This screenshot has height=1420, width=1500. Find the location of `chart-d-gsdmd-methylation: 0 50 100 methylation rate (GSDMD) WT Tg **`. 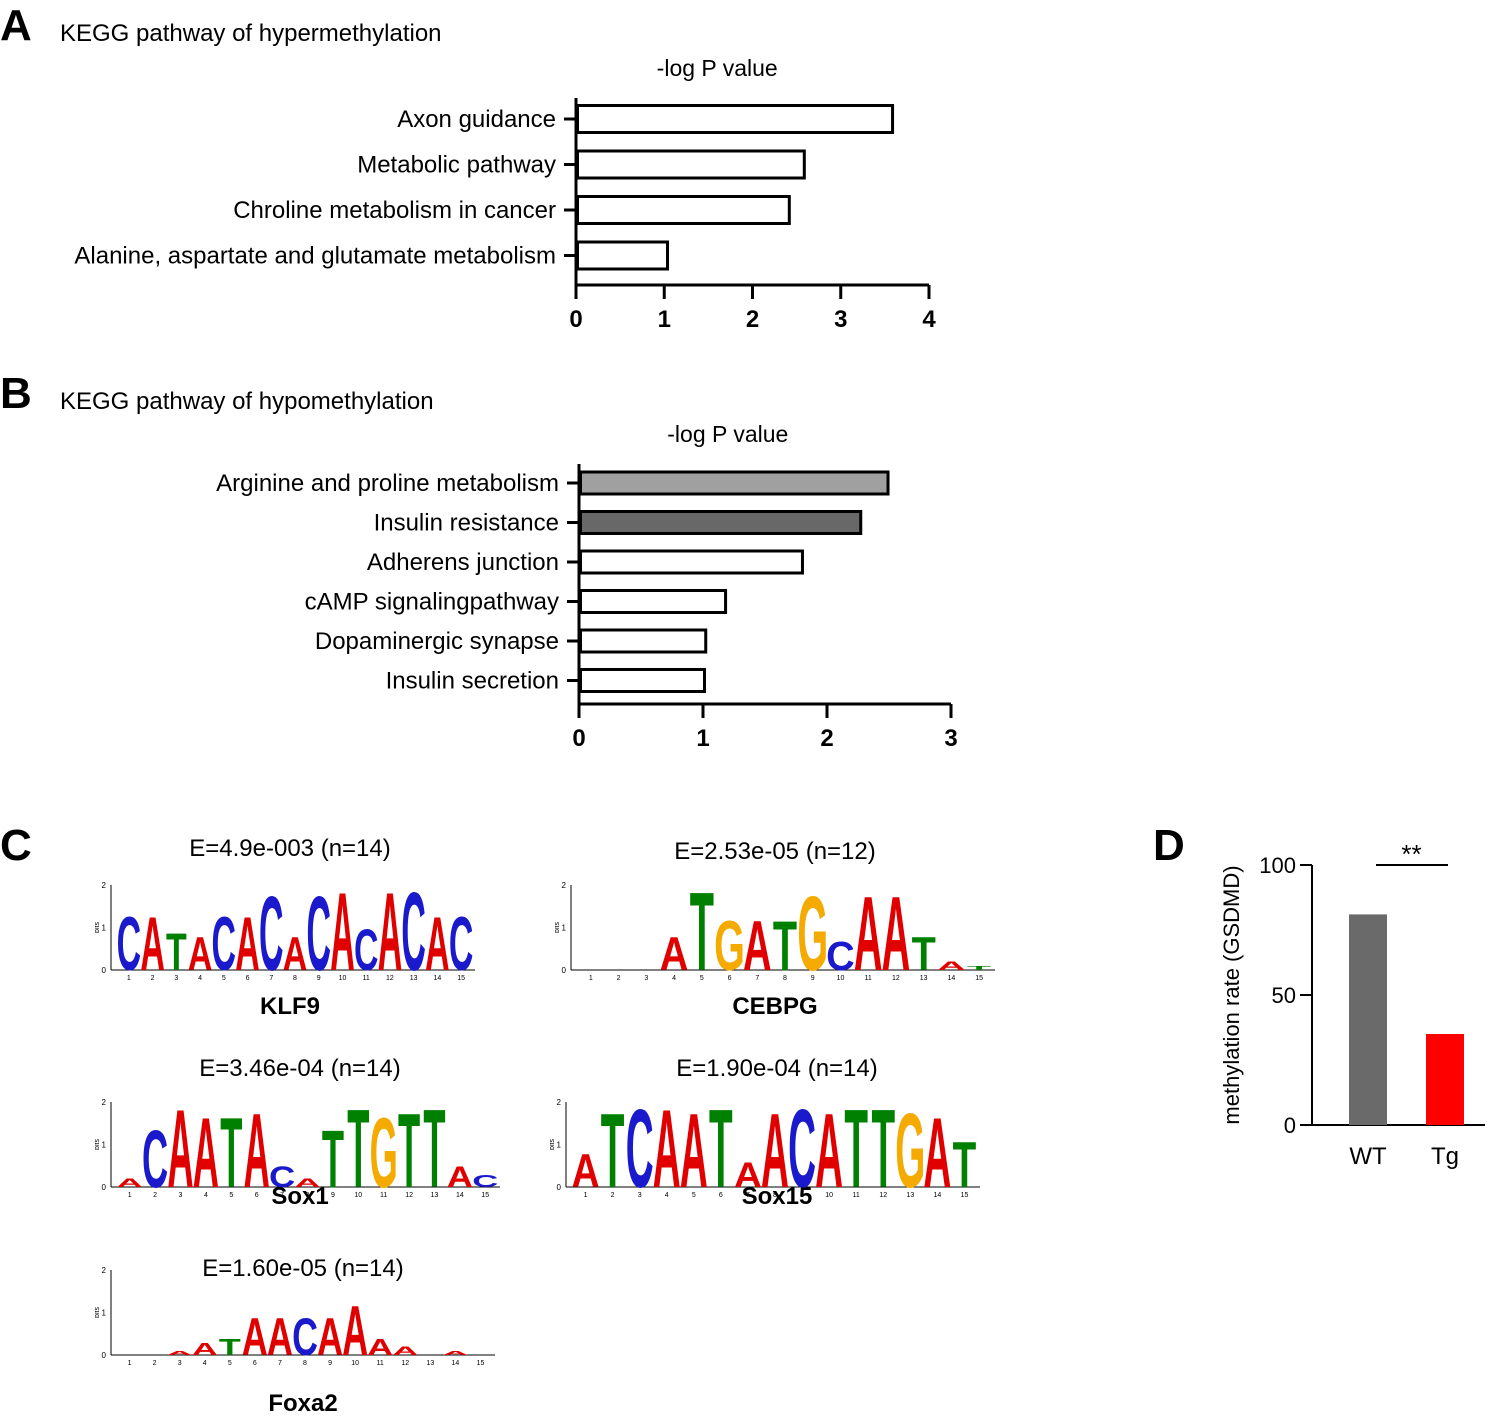

chart-d-gsdmd-methylation: 0 50 100 methylation rate (GSDMD) WT Tg ** is located at coordinates (1352, 1004).